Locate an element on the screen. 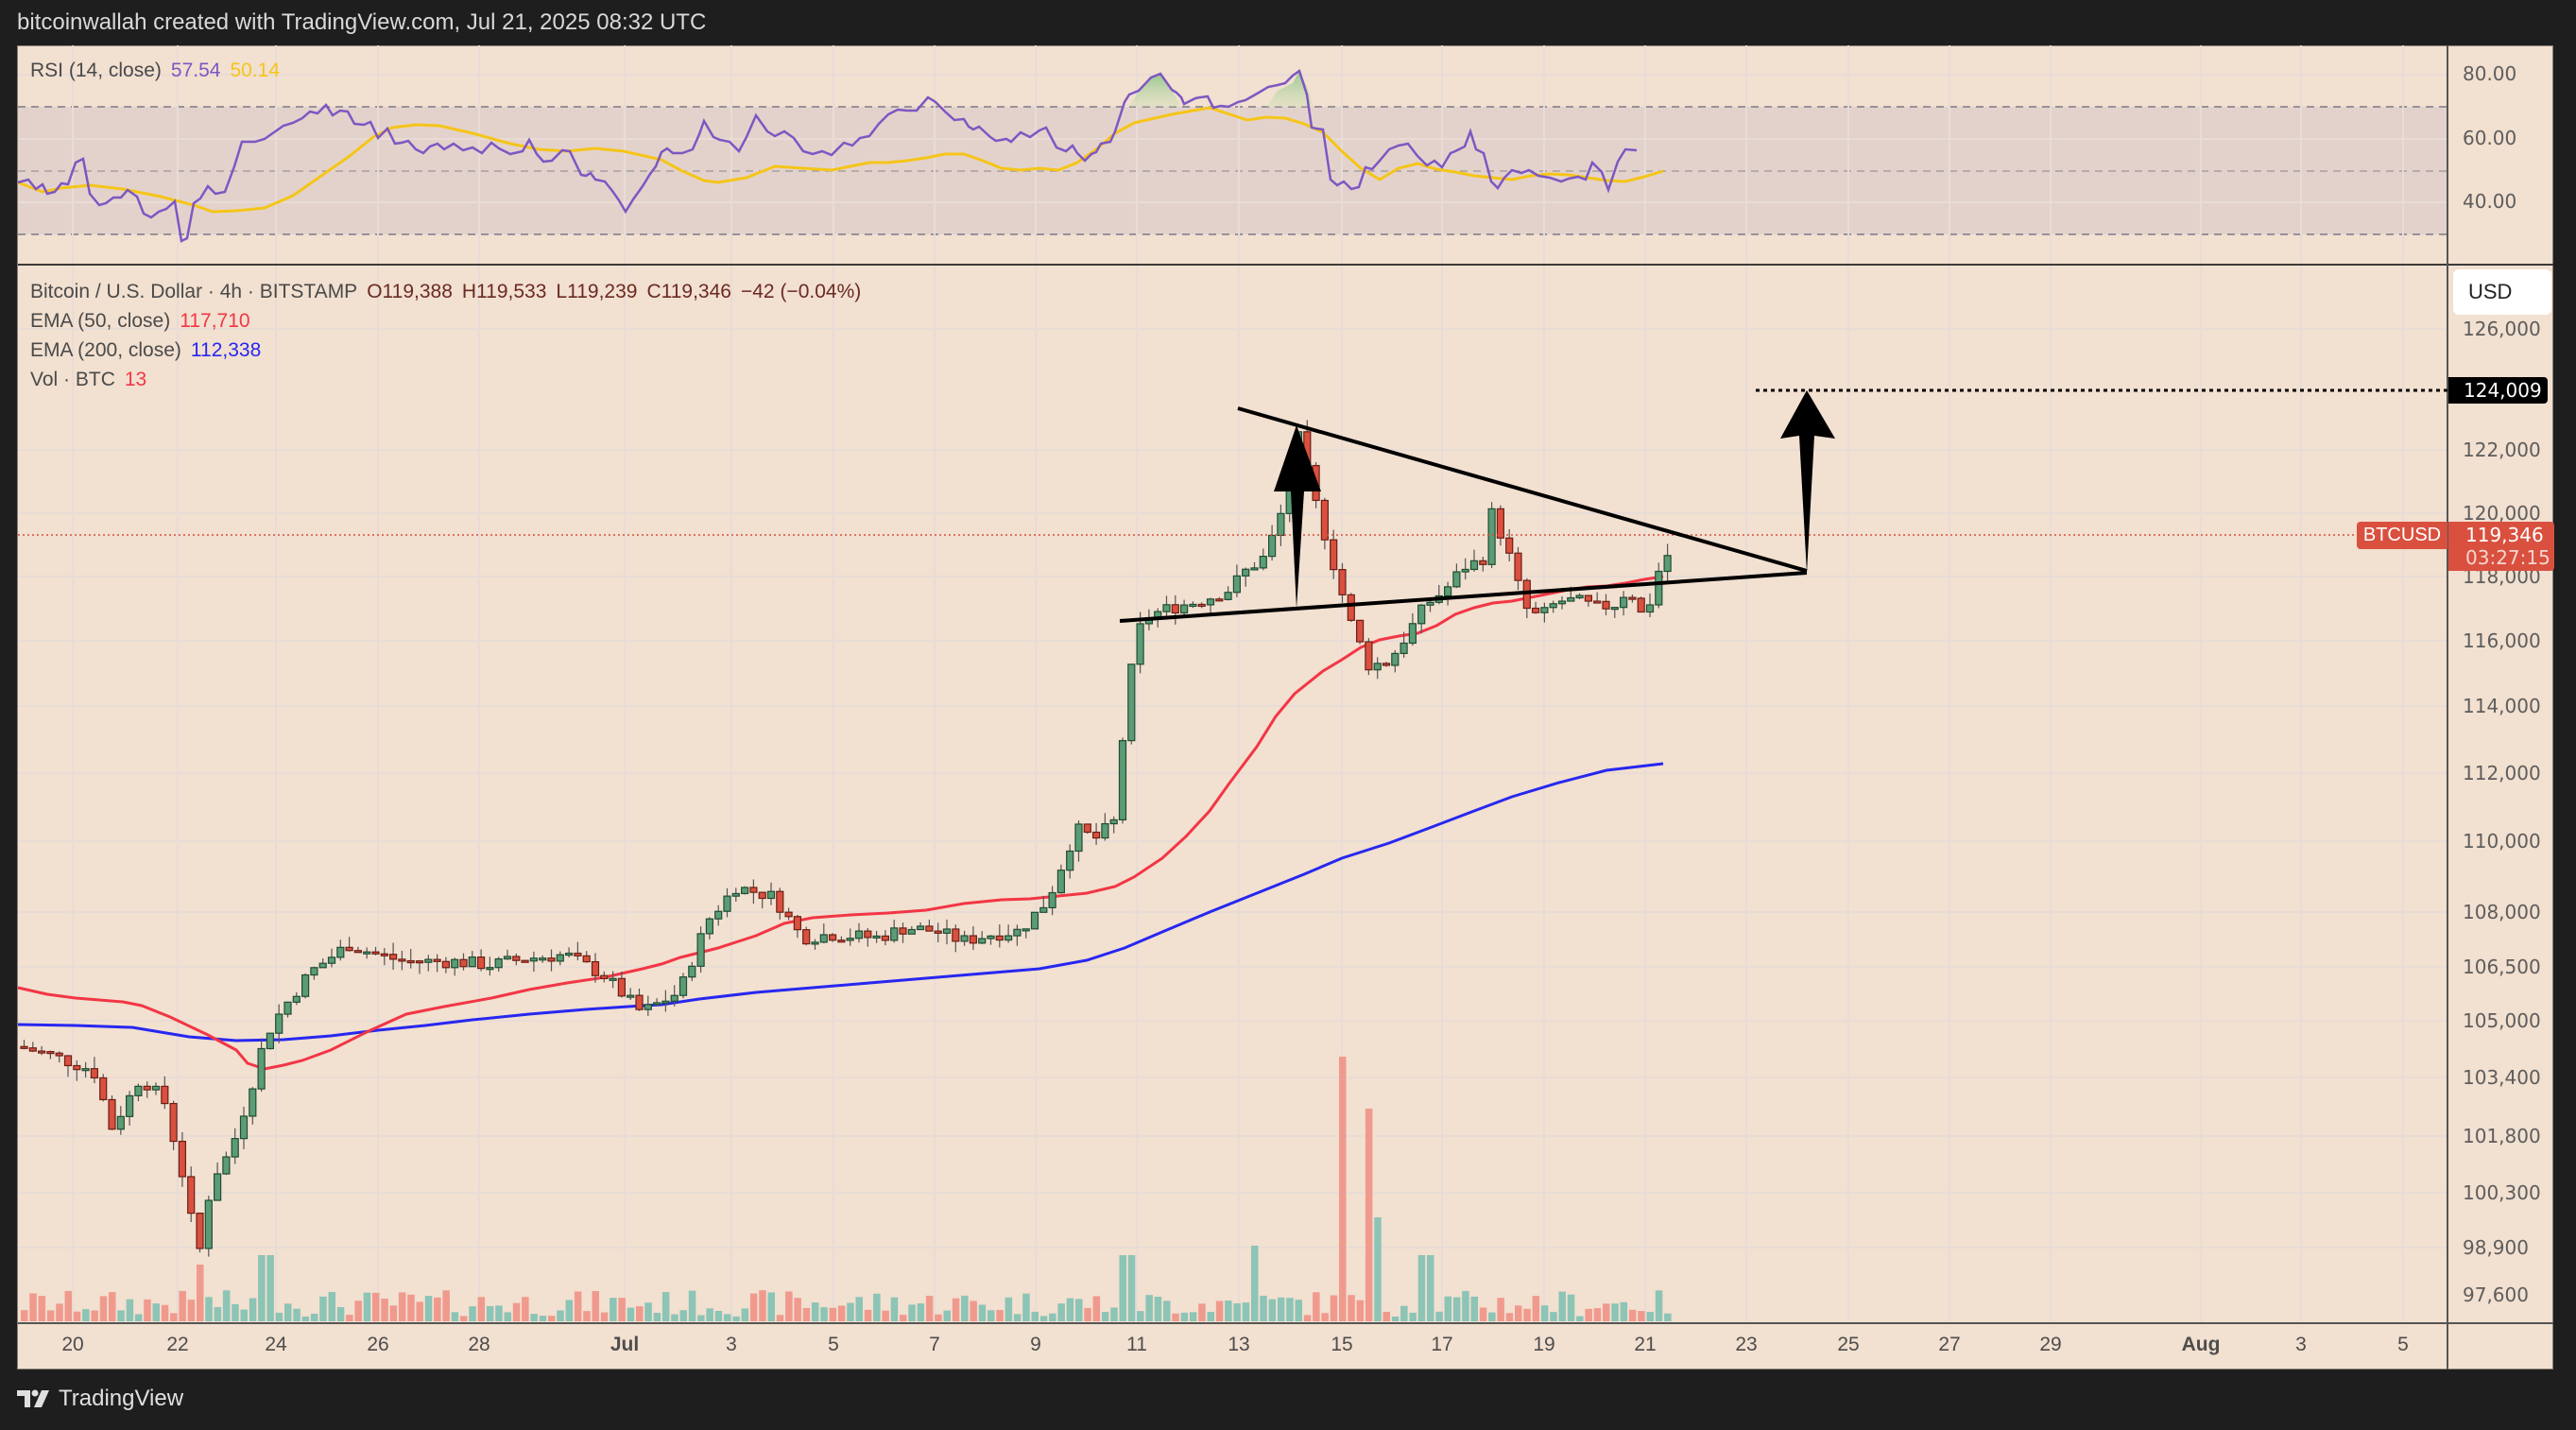  price-tick: 114,000 is located at coordinates (2502, 706).